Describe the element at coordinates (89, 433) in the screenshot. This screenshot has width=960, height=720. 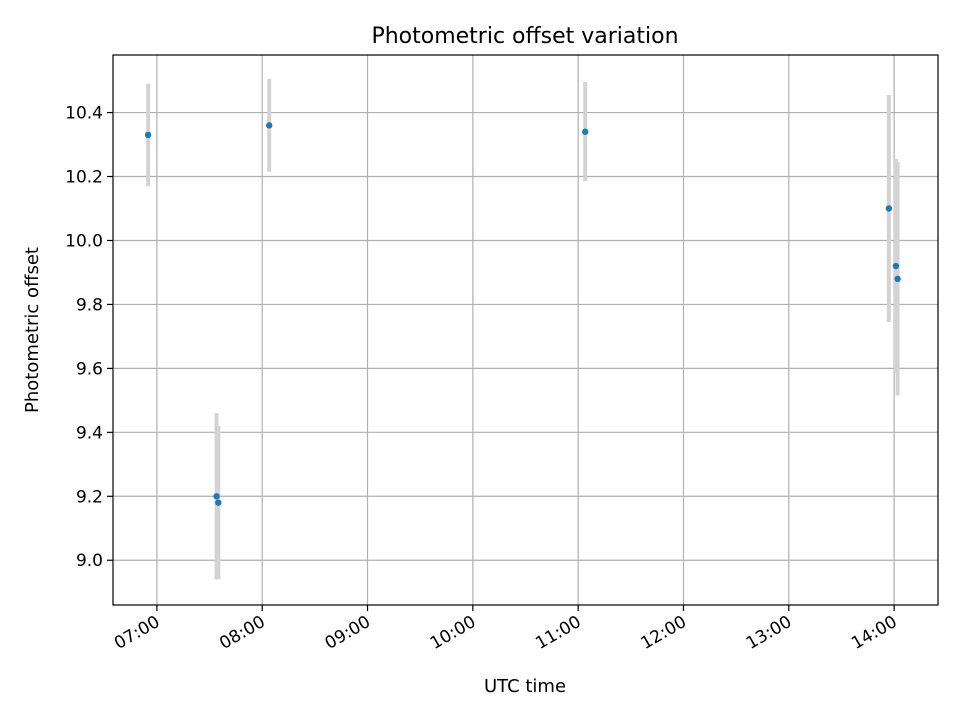
I see `y-tick-label: 9.4` at that location.